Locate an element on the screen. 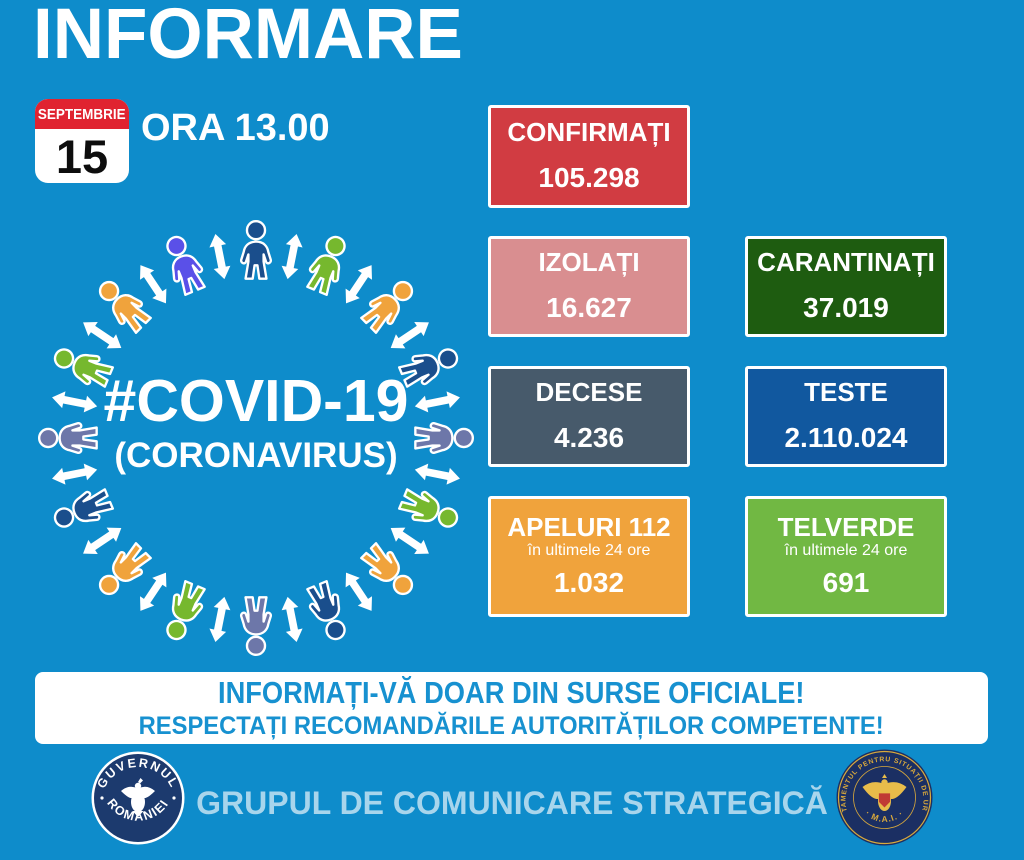  stat-value: 37.019 is located at coordinates (846, 307).